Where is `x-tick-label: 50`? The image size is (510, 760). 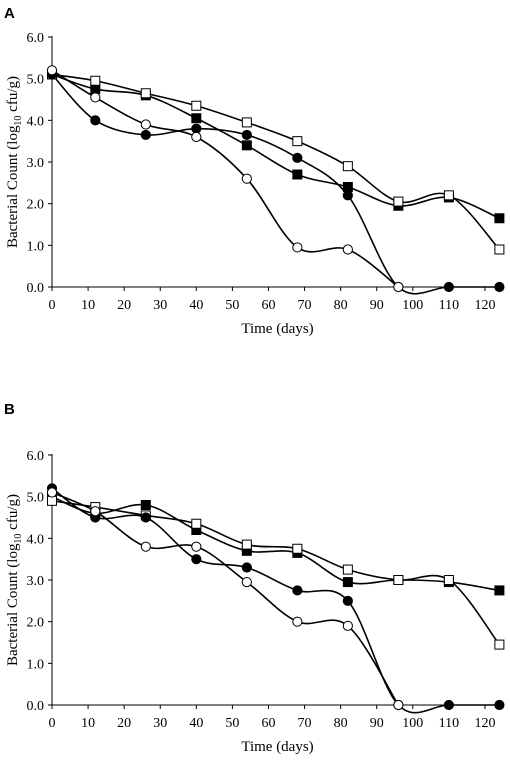 x-tick-label: 50 is located at coordinates (232, 305).